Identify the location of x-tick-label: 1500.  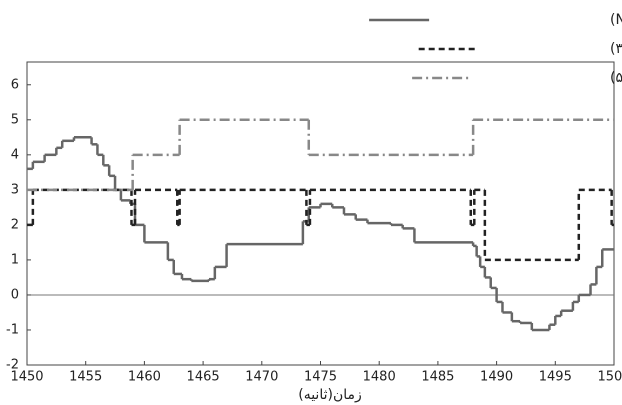
(609, 377).